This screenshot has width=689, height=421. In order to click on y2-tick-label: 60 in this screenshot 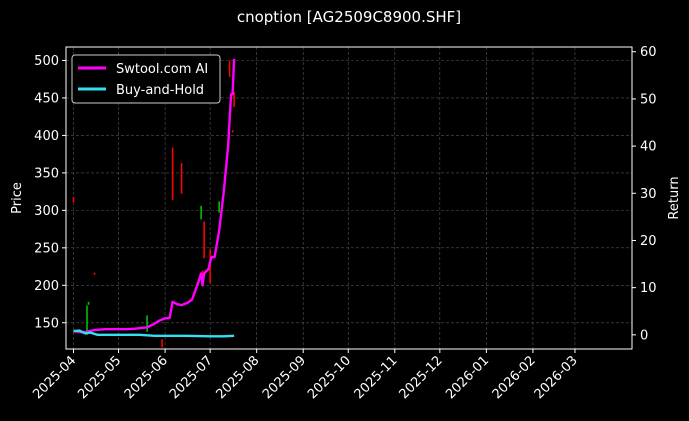, I will do `click(648, 52)`.